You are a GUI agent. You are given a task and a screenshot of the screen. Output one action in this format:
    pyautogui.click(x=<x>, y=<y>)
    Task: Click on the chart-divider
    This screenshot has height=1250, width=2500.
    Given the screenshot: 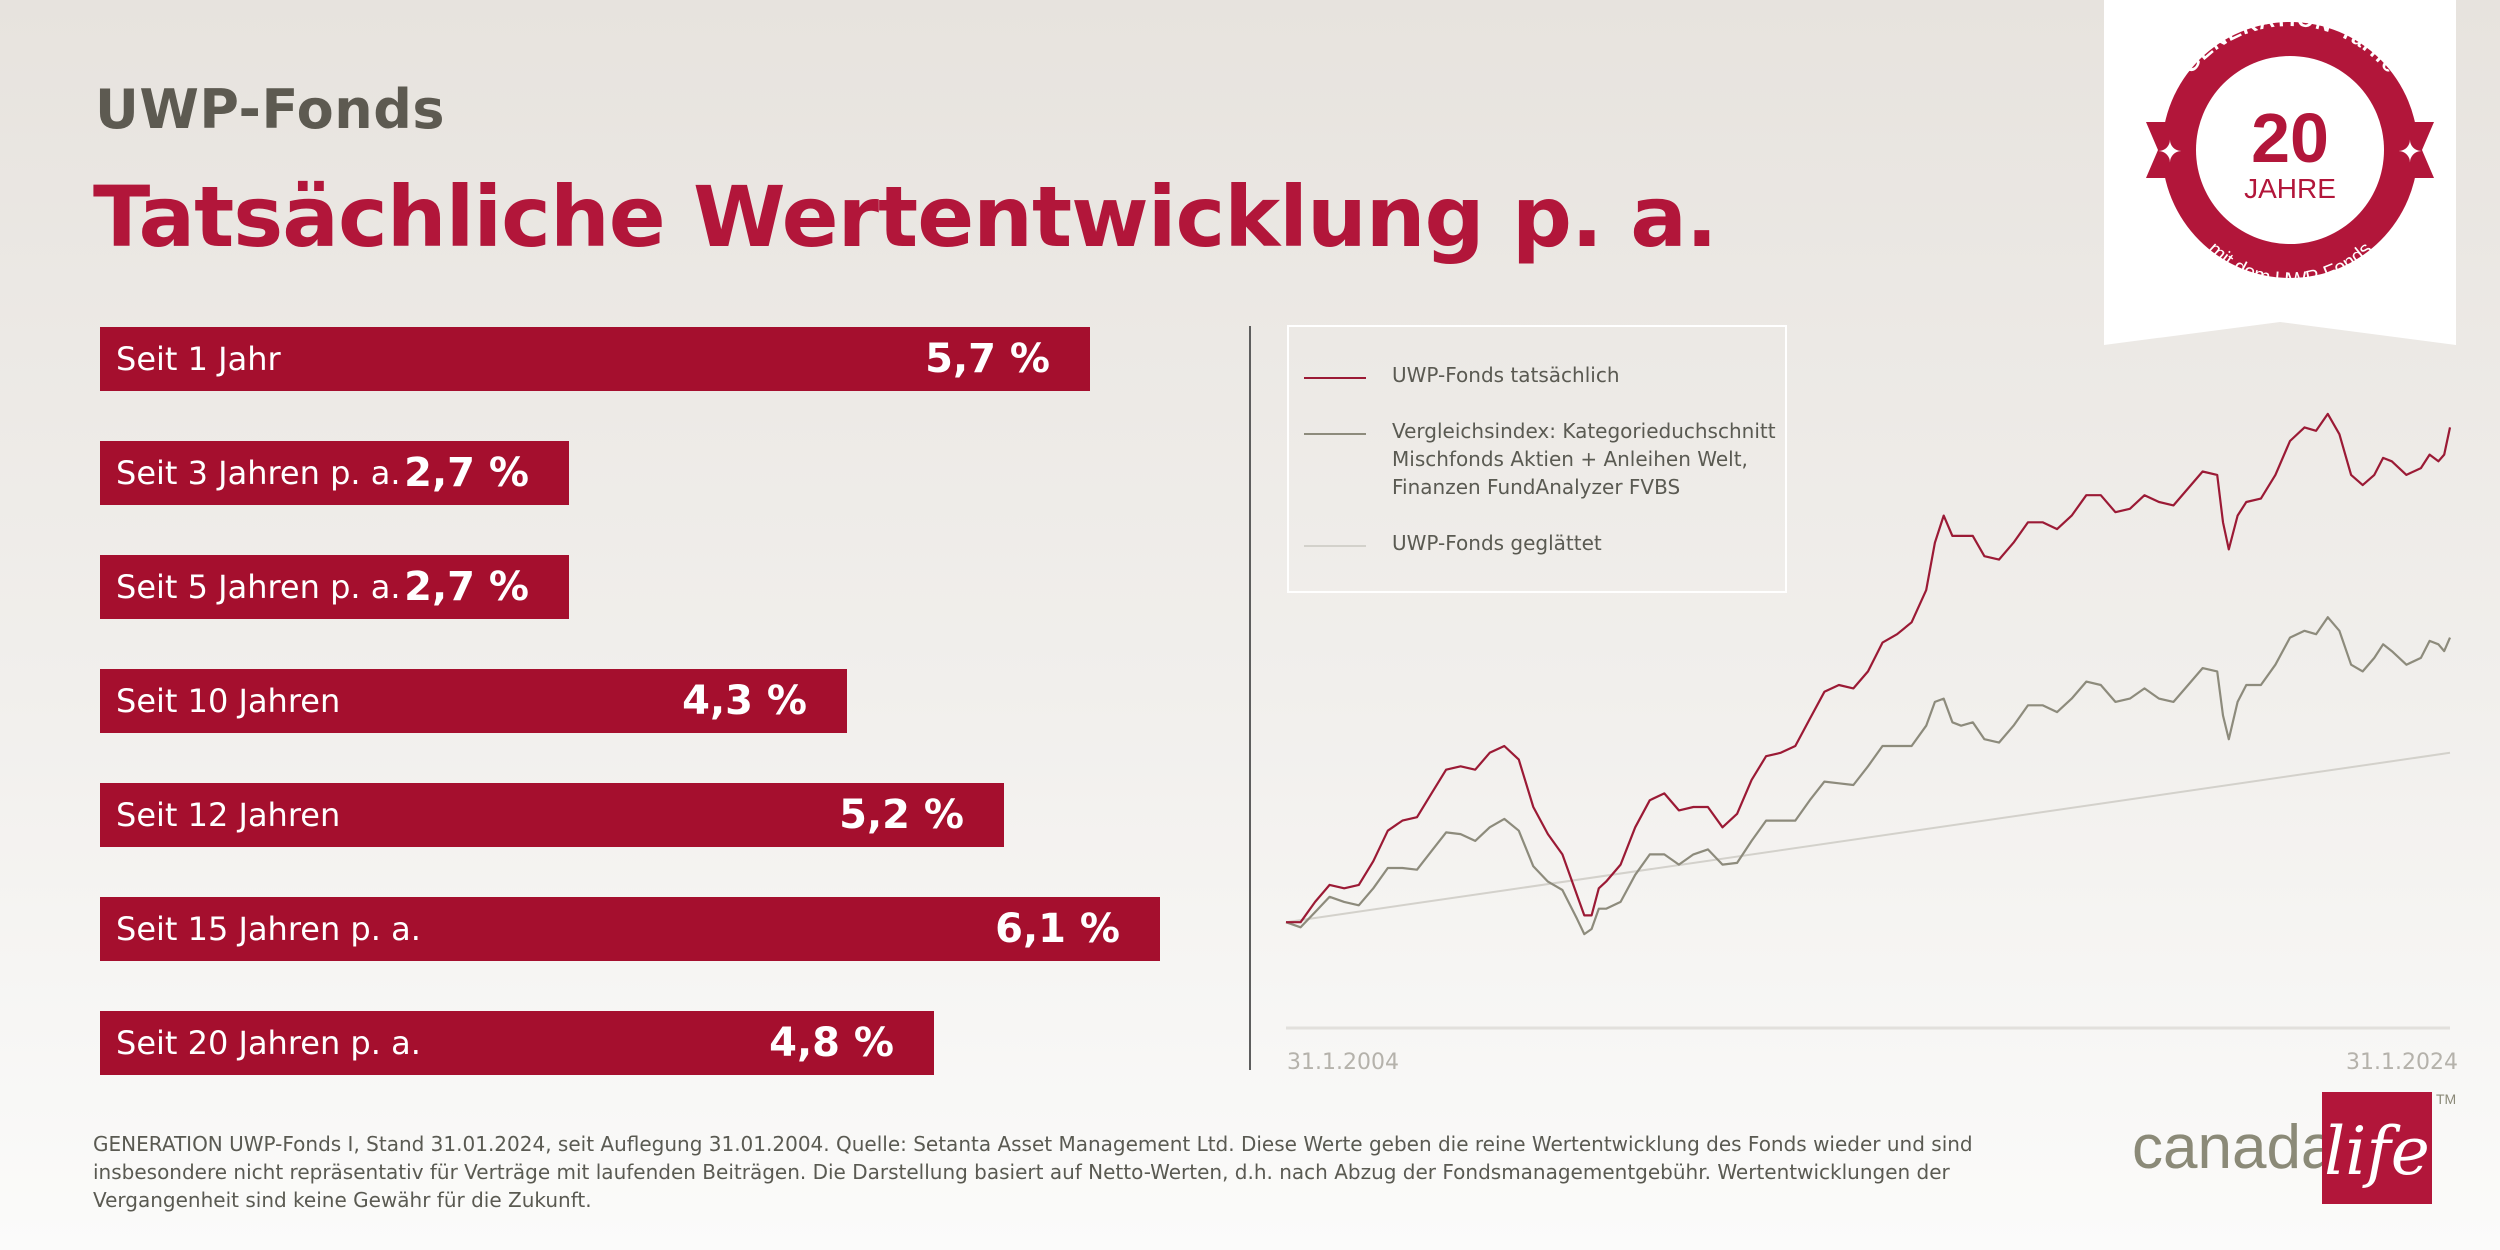 What is the action you would take?
    pyautogui.click(x=1250, y=698)
    